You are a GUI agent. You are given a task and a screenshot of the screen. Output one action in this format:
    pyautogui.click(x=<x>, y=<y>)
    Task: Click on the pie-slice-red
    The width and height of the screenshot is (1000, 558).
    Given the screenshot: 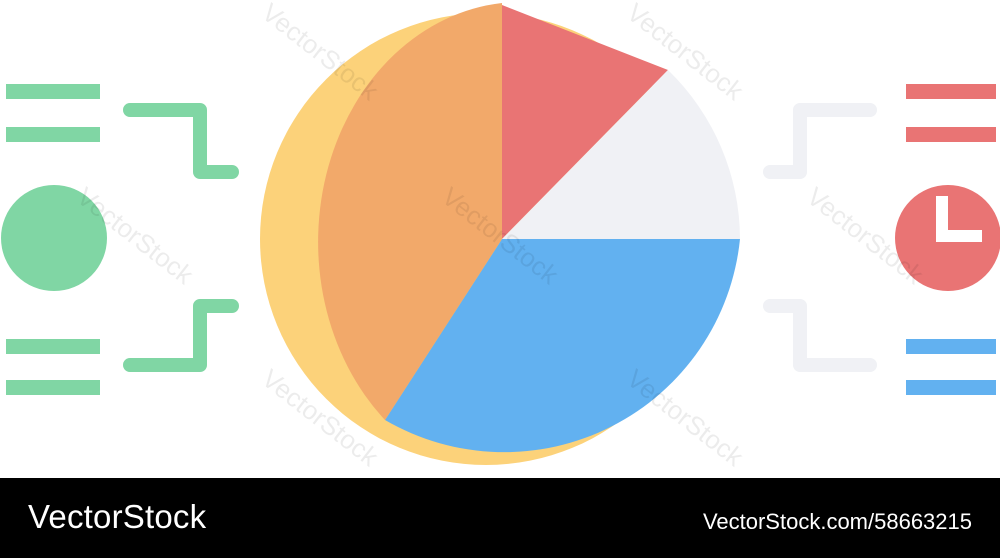 What is the action you would take?
    pyautogui.click(x=585, y=122)
    